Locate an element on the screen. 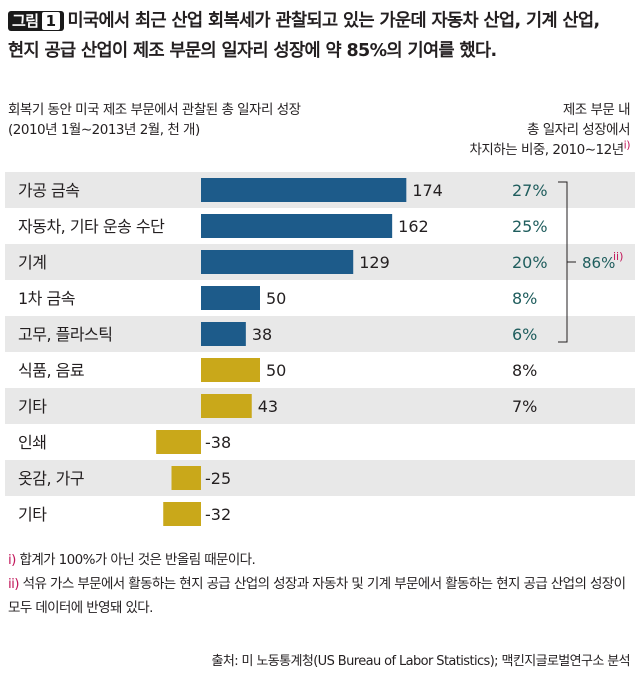 The image size is (640, 681). category-label: 옷감, 가구 is located at coordinates (51, 478).